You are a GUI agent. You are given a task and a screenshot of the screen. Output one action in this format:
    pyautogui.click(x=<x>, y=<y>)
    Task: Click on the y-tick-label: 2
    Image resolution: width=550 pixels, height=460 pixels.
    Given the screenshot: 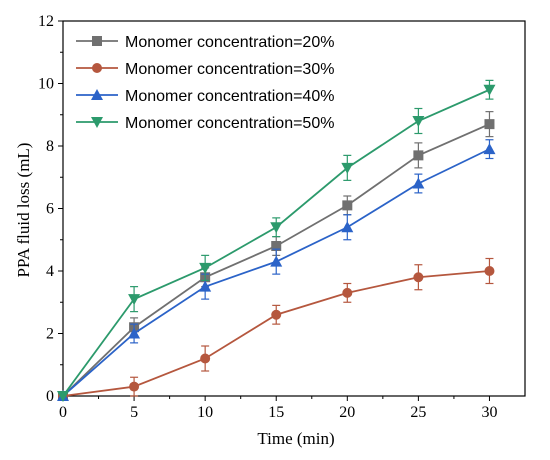 What is the action you would take?
    pyautogui.click(x=50, y=334)
    